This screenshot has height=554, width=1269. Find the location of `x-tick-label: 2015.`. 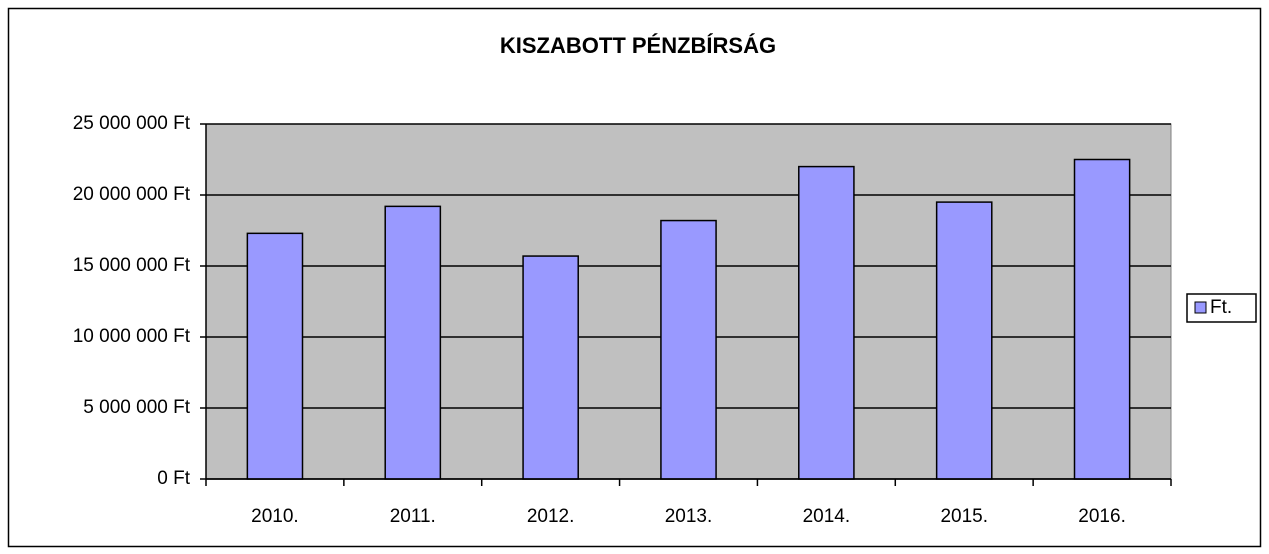

x-tick-label: 2015. is located at coordinates (964, 516).